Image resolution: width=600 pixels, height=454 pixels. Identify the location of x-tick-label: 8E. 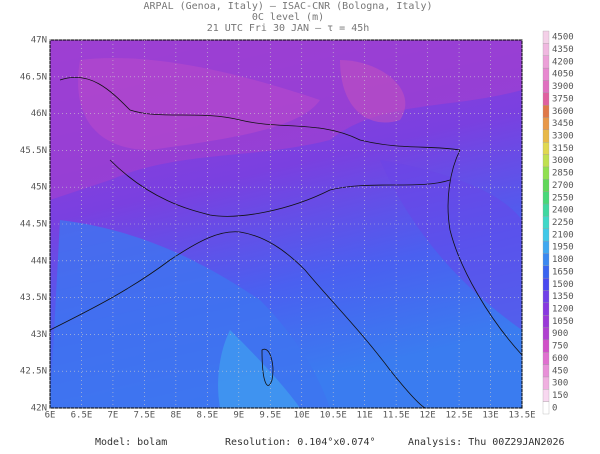
(175, 416).